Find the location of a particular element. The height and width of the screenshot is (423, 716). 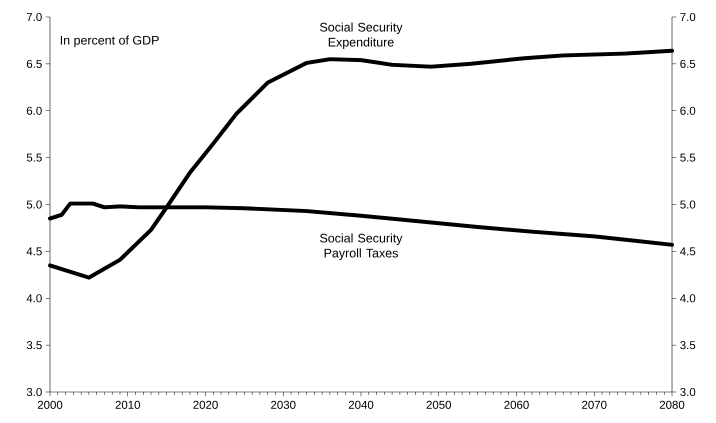

x-tick-label: 2020 is located at coordinates (205, 404).